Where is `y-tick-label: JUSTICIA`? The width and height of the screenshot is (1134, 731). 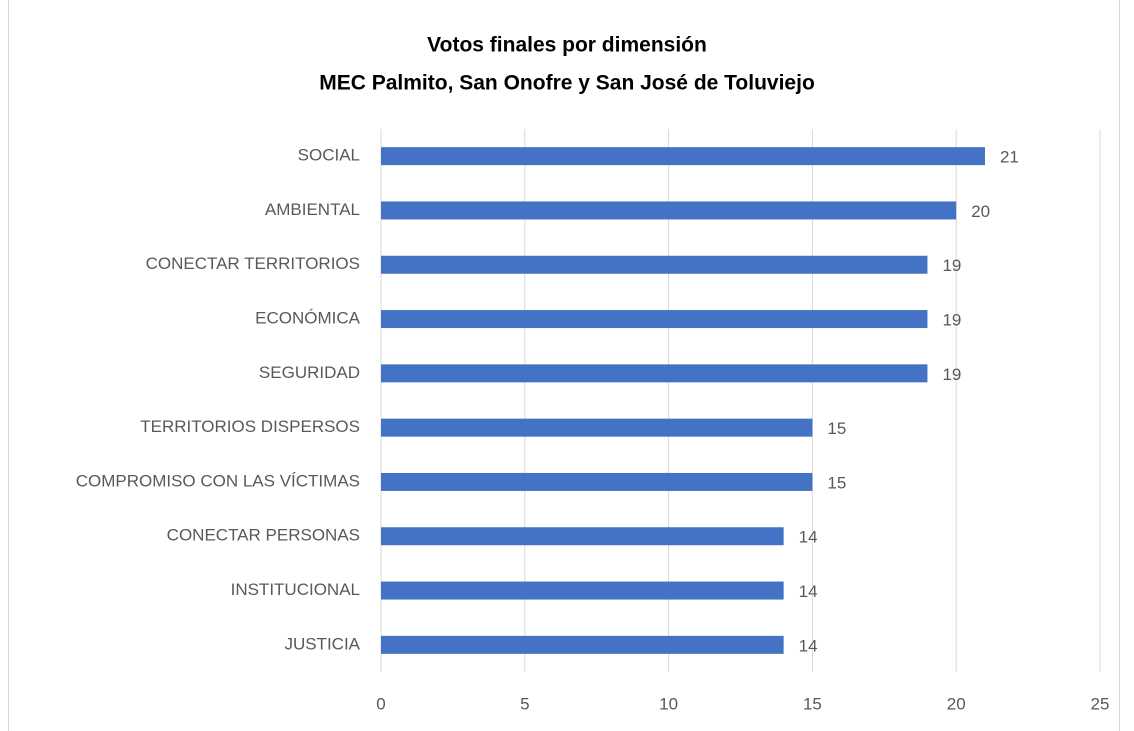 y-tick-label: JUSTICIA is located at coordinates (322, 643).